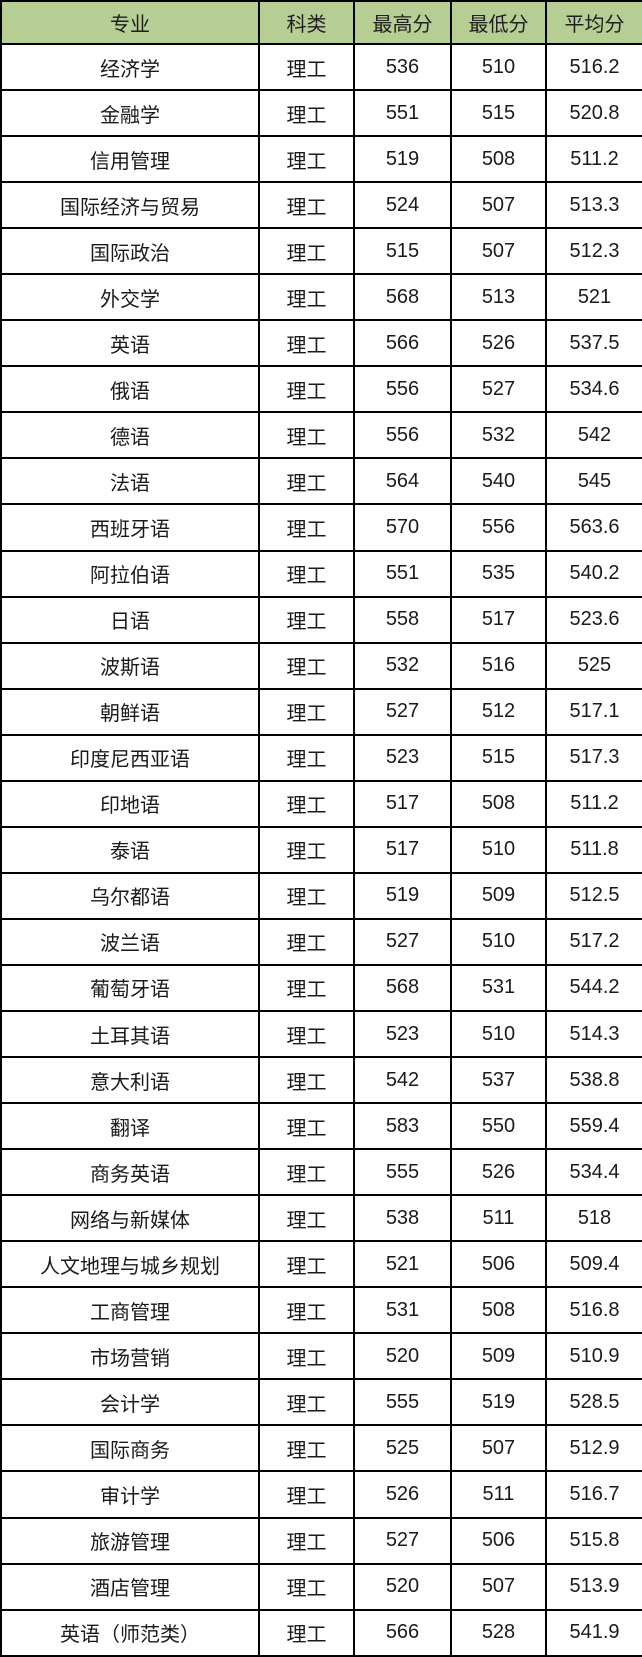  What do you see at coordinates (593, 1034) in the screenshot?
I see `cell-avg: 514.3` at bounding box center [593, 1034].